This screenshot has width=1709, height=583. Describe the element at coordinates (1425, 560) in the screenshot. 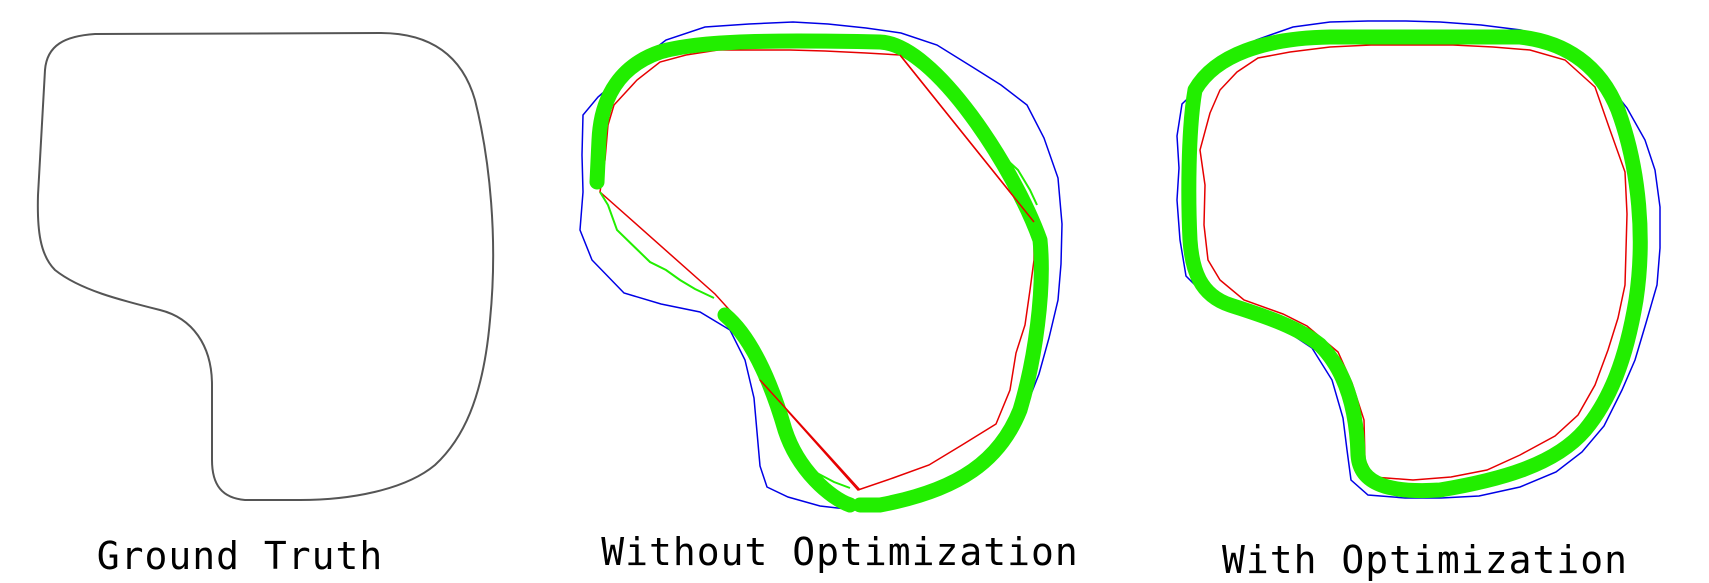

I see `caption-with-optimization: With Optimization` at that location.